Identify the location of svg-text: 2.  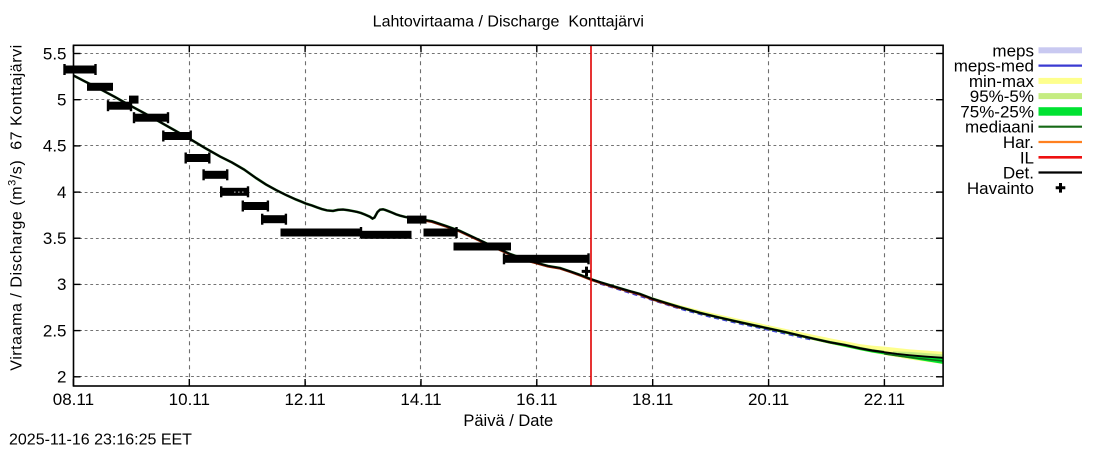
(61, 377).